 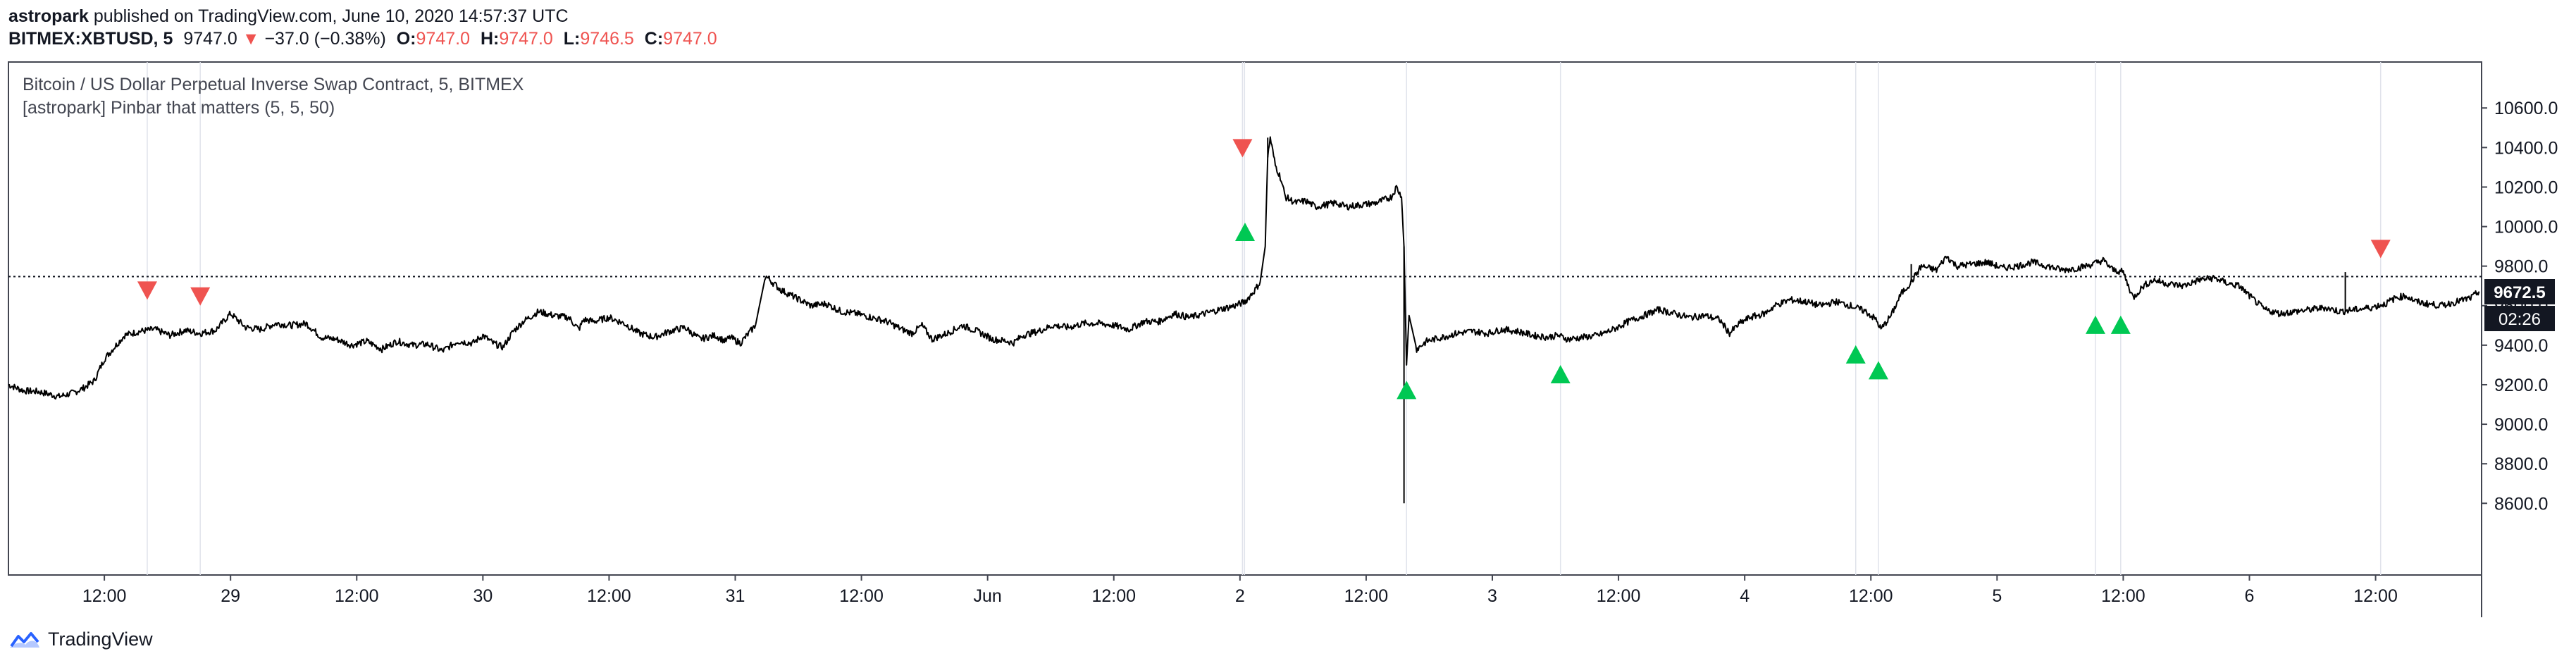 I want to click on price-tag-value: 9672.5, so click(x=2519, y=292).